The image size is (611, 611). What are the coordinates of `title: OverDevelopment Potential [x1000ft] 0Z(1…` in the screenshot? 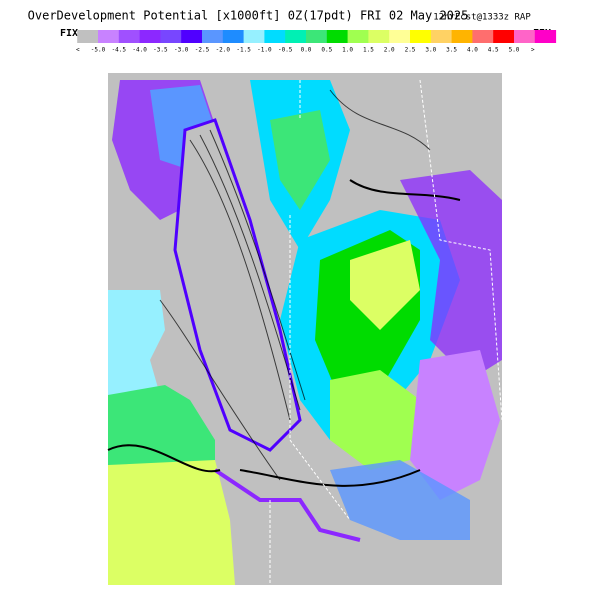 It's located at (248, 16).